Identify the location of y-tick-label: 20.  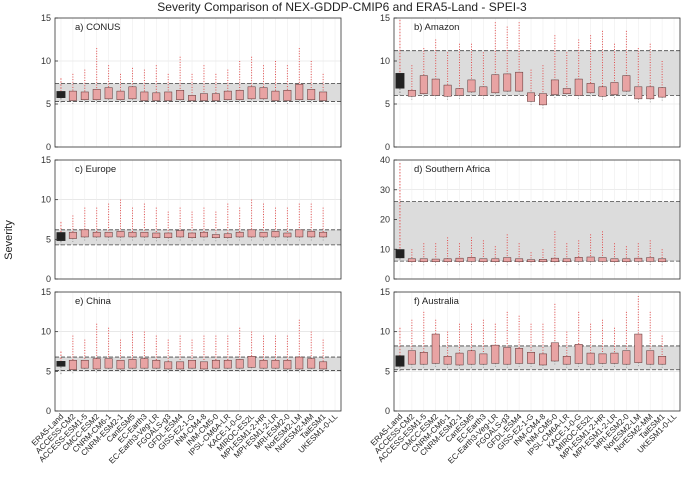
(385, 220).